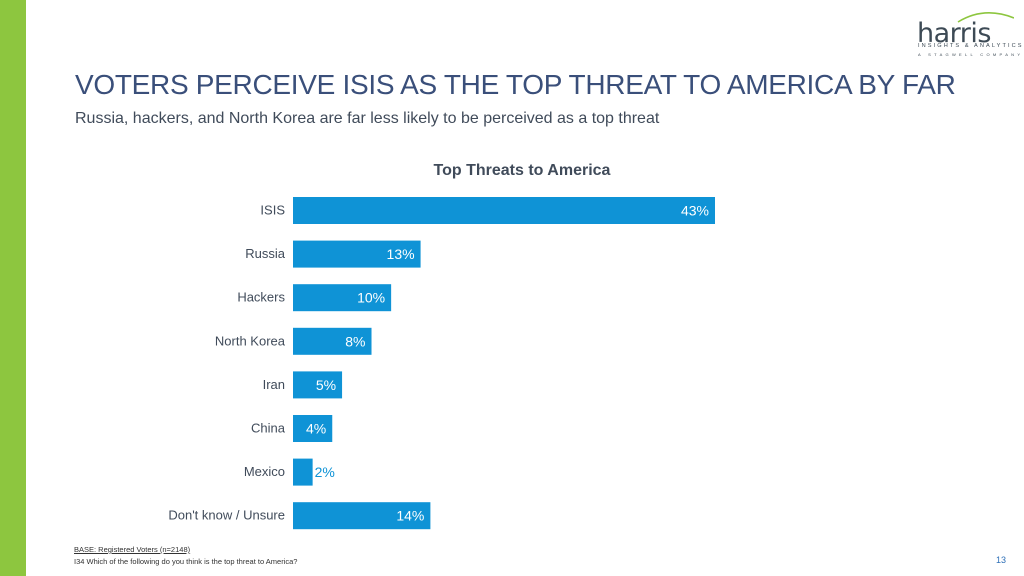  I want to click on logo-swoosh-icon, so click(985, 17).